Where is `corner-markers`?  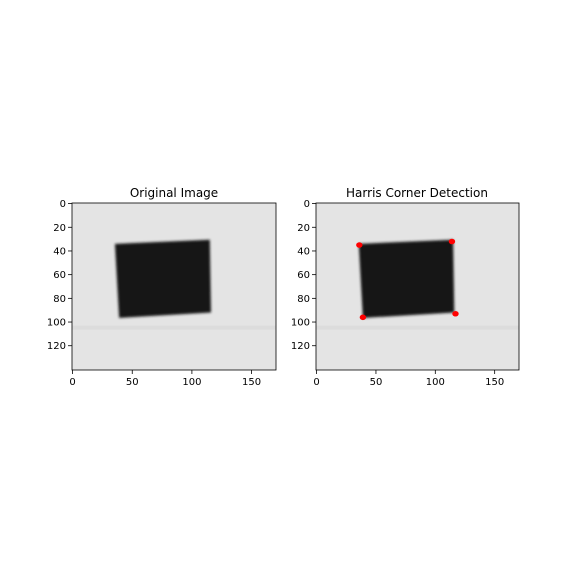
corner-markers is located at coordinates (407, 279).